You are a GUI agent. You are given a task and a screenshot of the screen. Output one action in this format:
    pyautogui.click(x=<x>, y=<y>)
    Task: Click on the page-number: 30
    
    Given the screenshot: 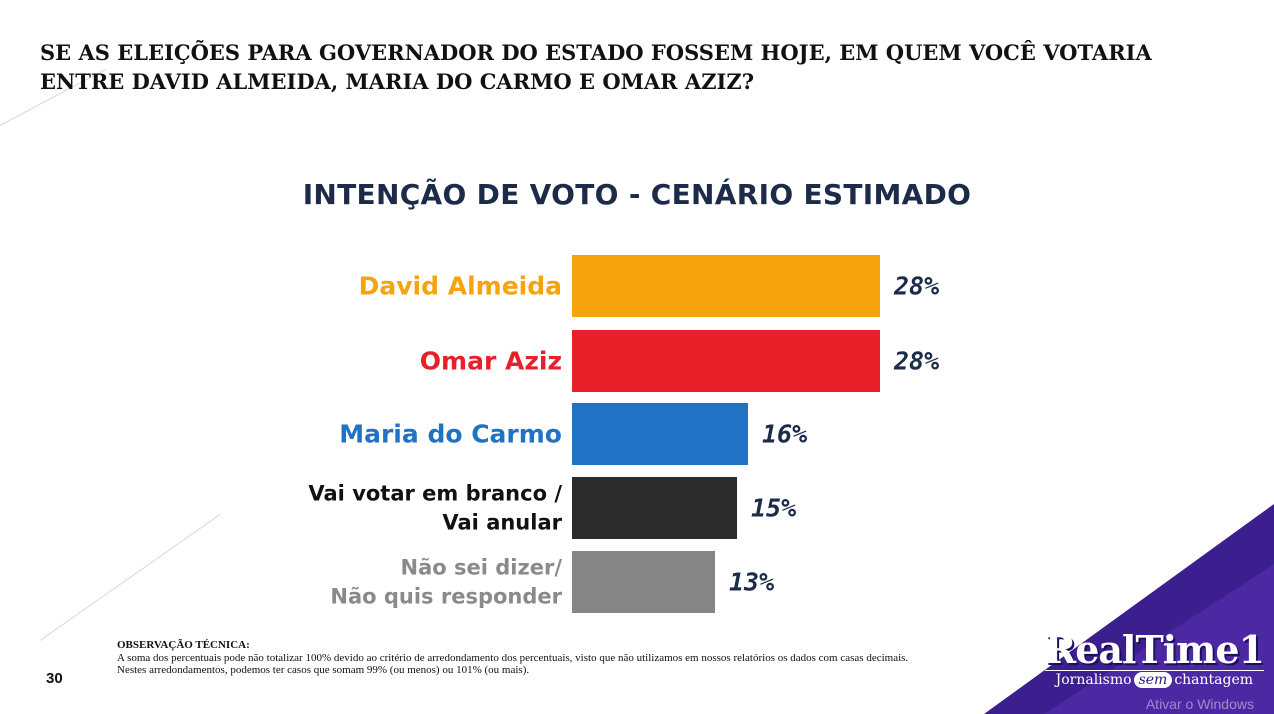 What is the action you would take?
    pyautogui.click(x=54, y=678)
    